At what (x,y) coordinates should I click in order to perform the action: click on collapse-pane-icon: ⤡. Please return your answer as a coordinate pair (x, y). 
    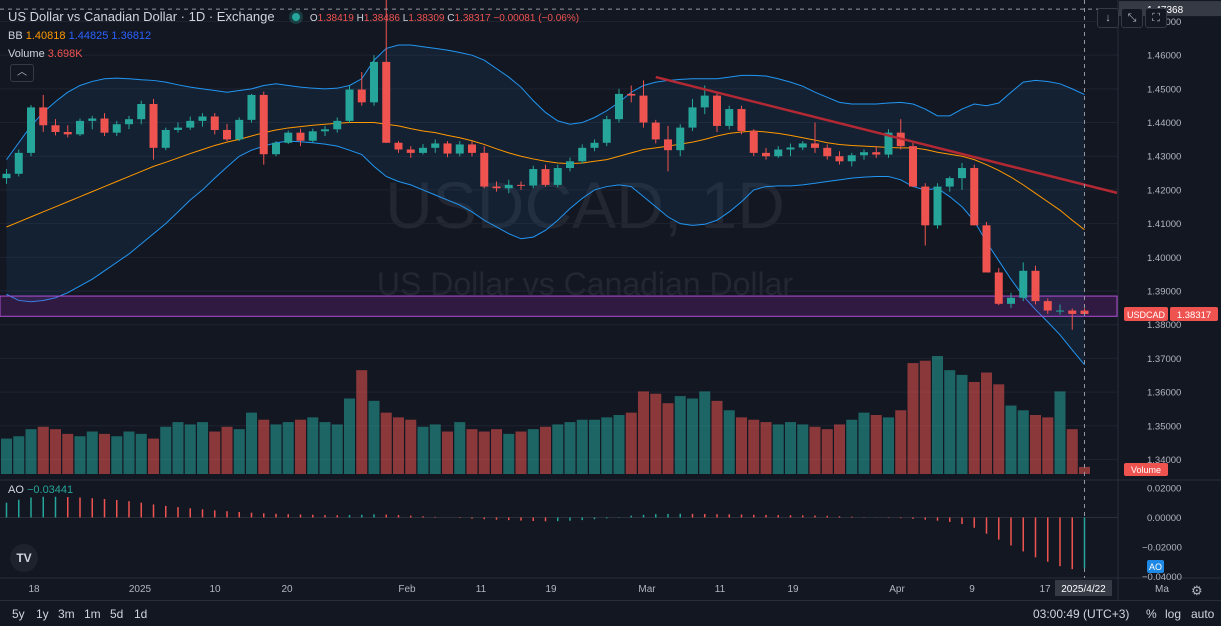
    Looking at the image, I should click on (1132, 18).